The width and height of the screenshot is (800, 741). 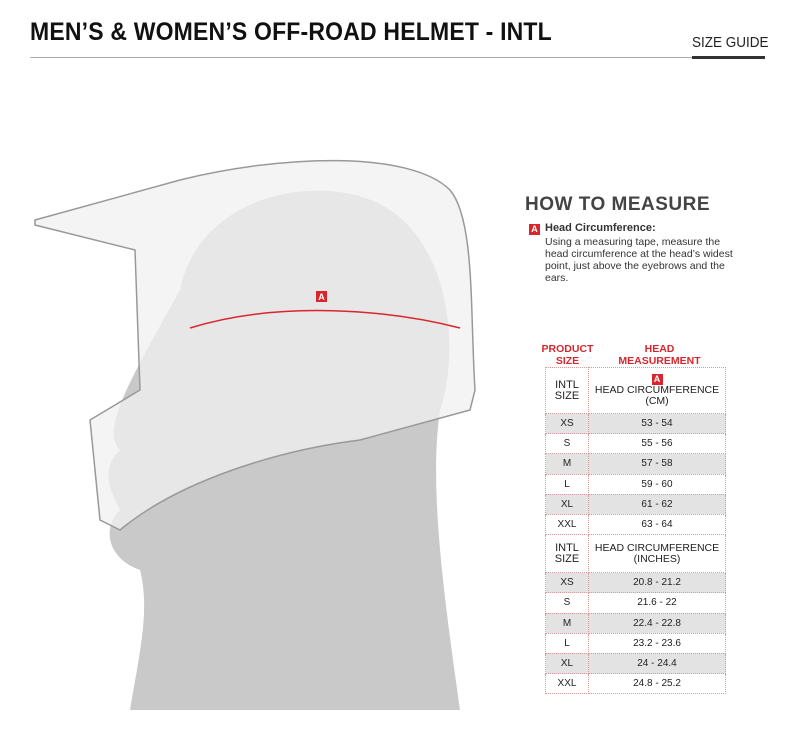 I want to click on table-row: M 57 - 58, so click(x=635, y=464).